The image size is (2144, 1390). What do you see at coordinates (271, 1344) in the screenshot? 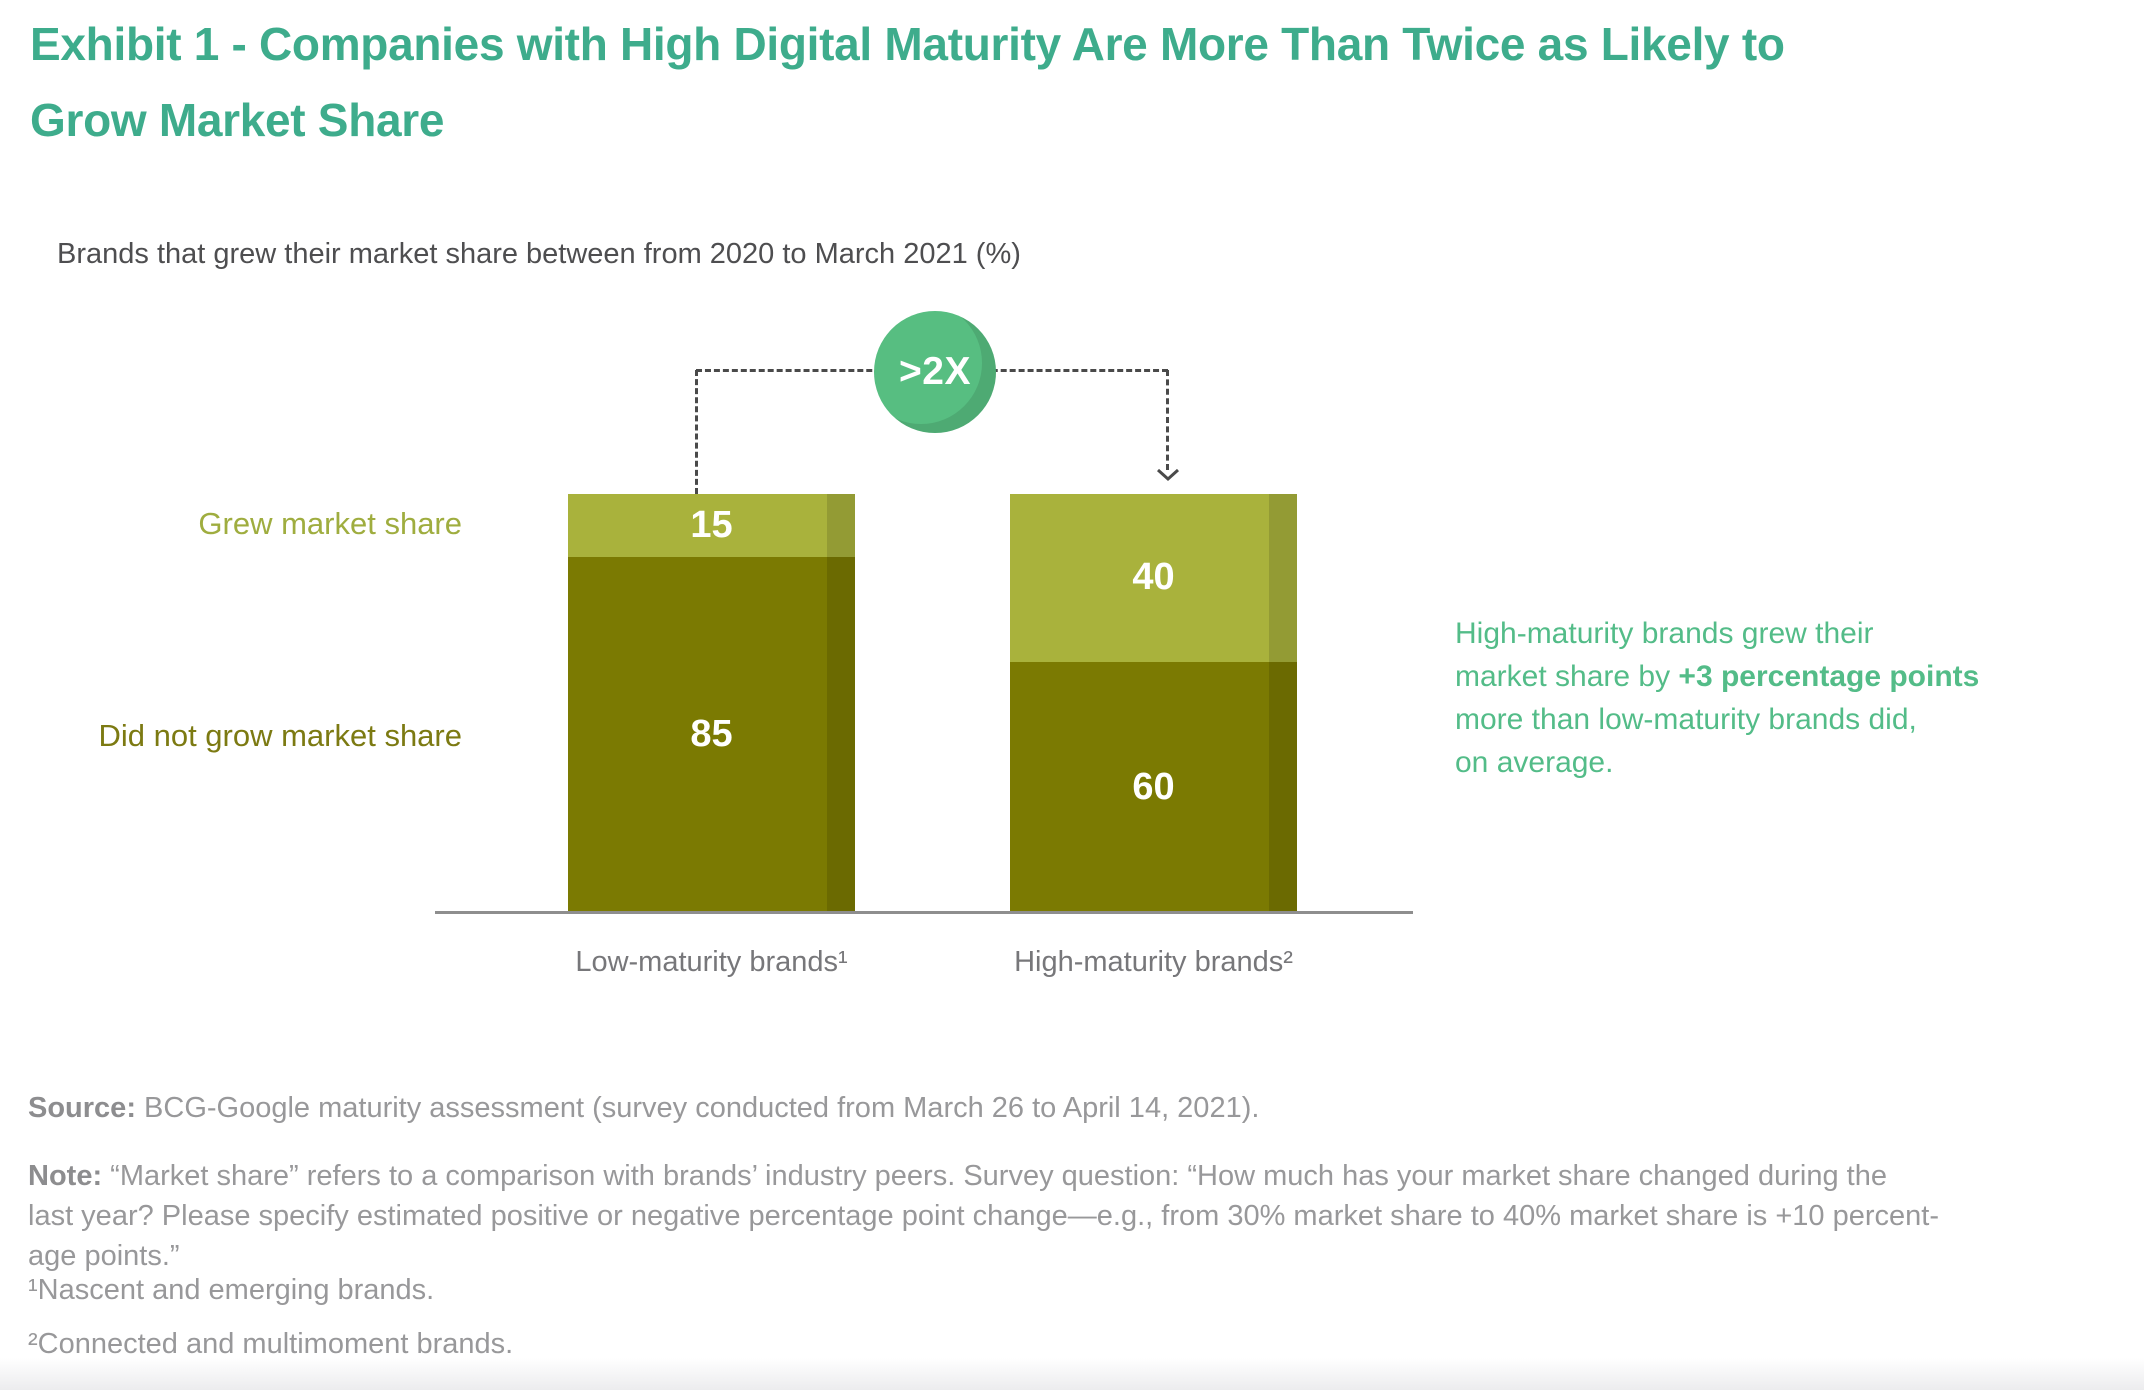
I see `footnote-2: ²Connected and multimoment brands.` at bounding box center [271, 1344].